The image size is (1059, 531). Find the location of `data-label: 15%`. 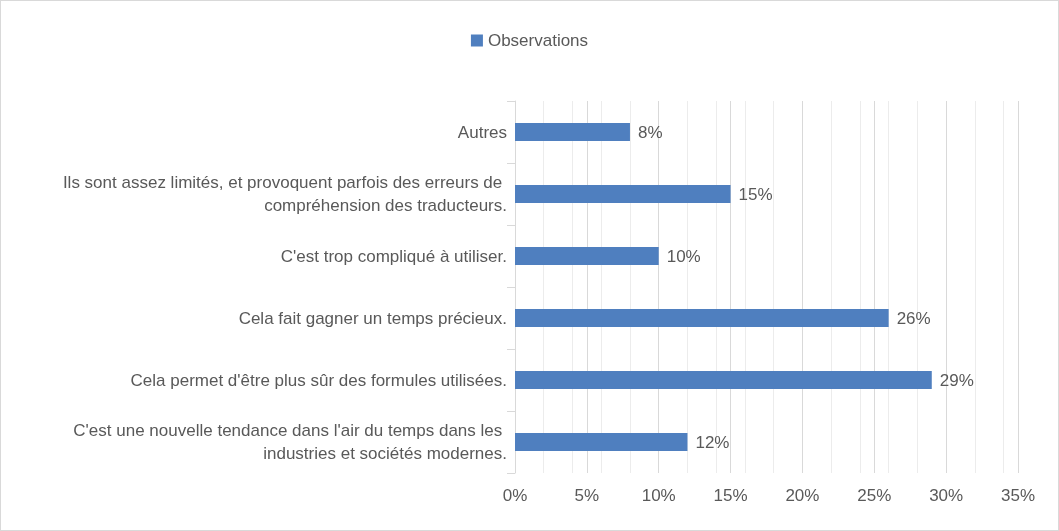

data-label: 15% is located at coordinates (755, 194).